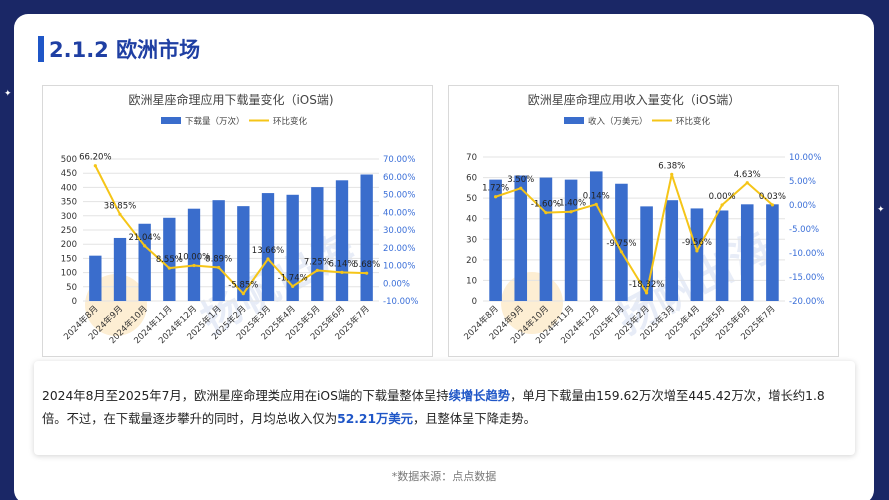 This screenshot has height=500, width=889. Describe the element at coordinates (618, 121) in the screenshot. I see `legend-bar-label: 收入（万美元）` at that location.